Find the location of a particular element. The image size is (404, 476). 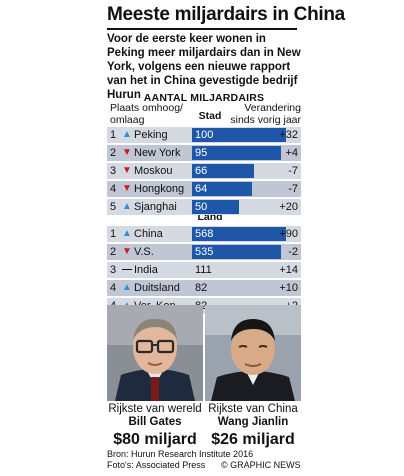

table-row: 3 ▼ Moskou 66 -7 is located at coordinates (204, 171).